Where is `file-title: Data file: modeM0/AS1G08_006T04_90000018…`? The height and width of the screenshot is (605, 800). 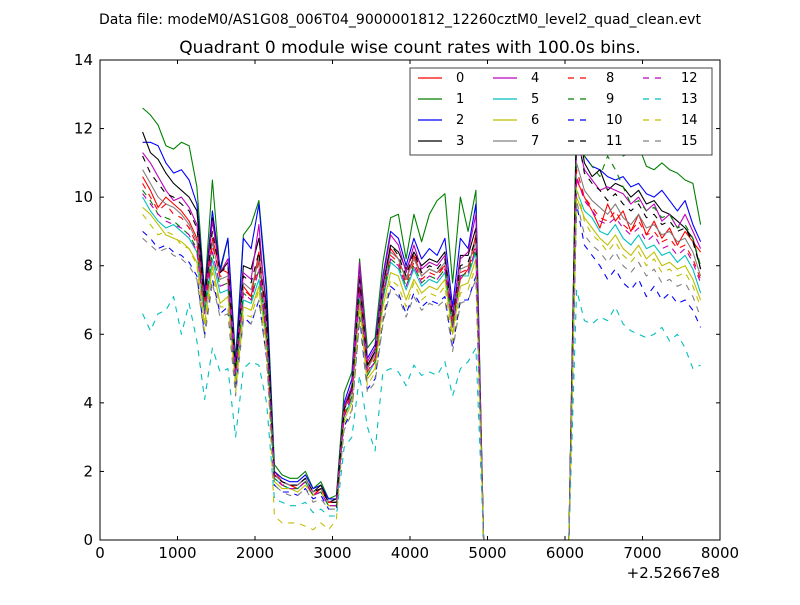
file-title: Data file: modeM0/AS1G08_006T04_90000018… is located at coordinates (400, 20).